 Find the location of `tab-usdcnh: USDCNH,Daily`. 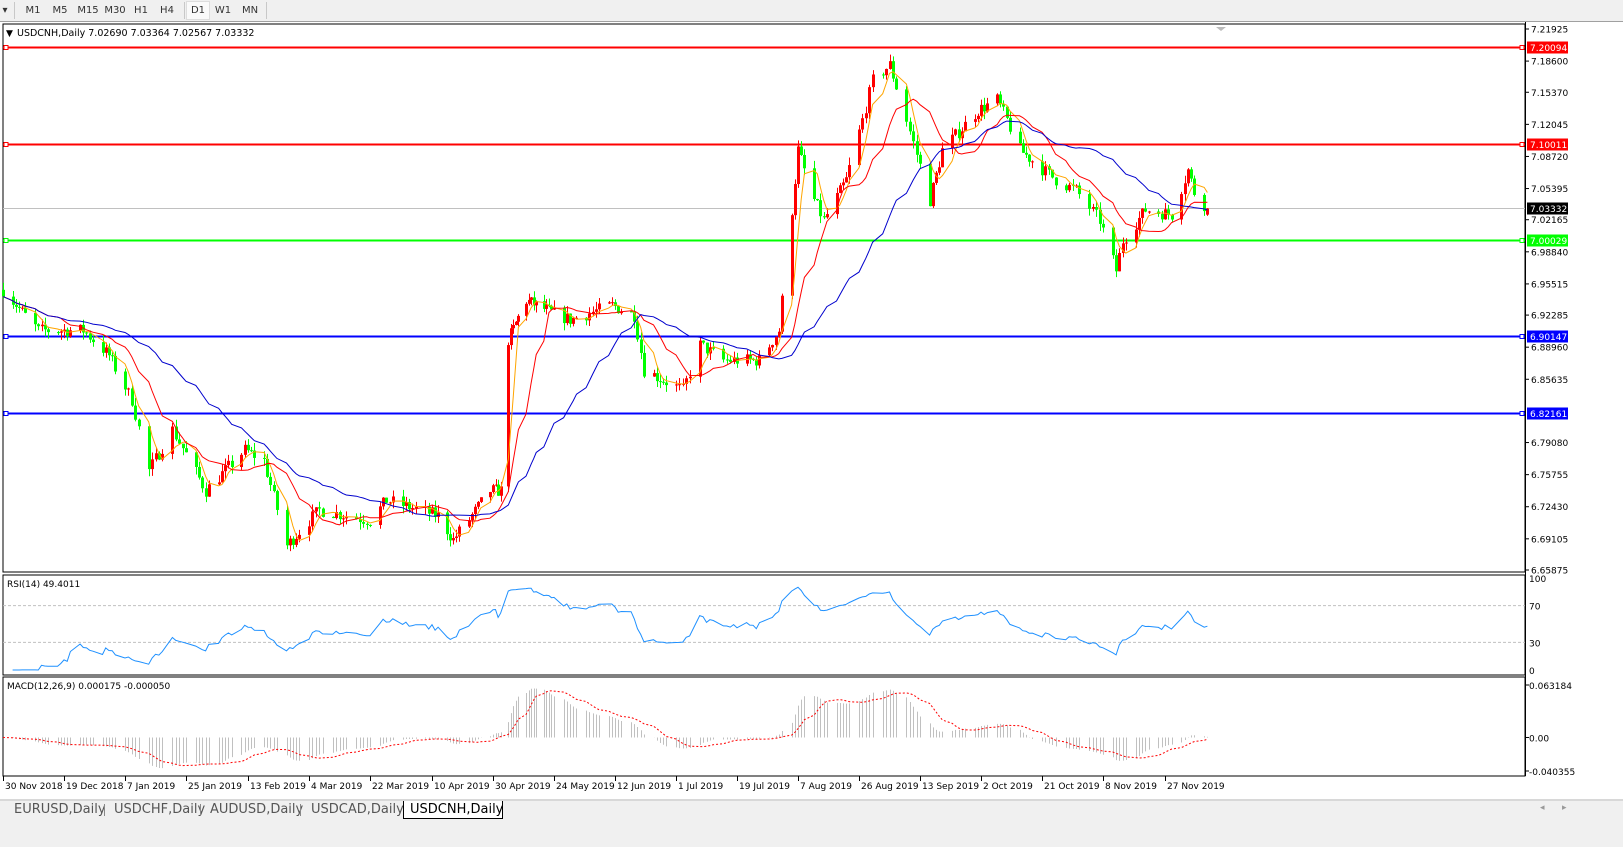

tab-usdcnh: USDCNH,Daily is located at coordinates (453, 810).